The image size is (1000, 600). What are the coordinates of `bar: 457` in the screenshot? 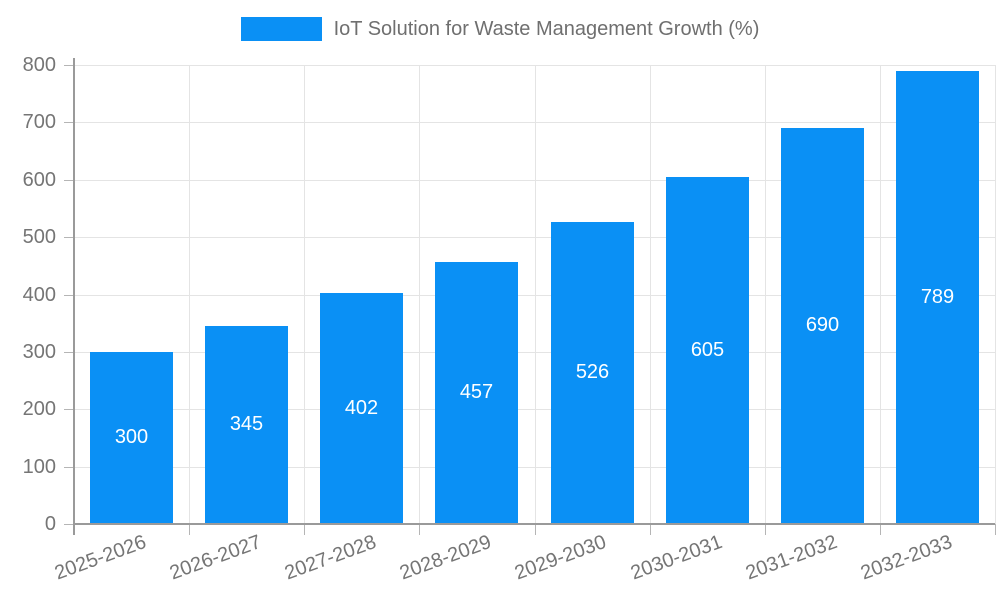 It's located at (476, 392).